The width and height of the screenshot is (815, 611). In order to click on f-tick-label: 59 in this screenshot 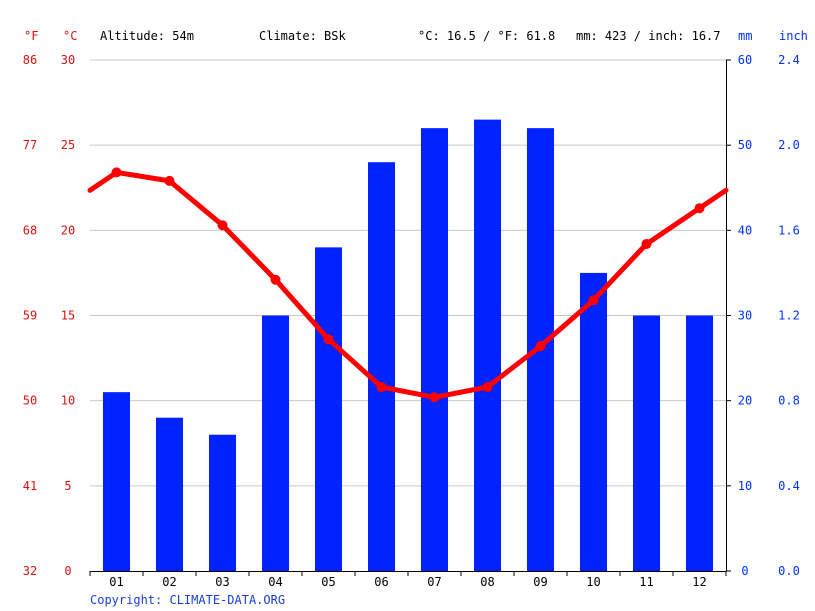, I will do `click(30, 316)`.